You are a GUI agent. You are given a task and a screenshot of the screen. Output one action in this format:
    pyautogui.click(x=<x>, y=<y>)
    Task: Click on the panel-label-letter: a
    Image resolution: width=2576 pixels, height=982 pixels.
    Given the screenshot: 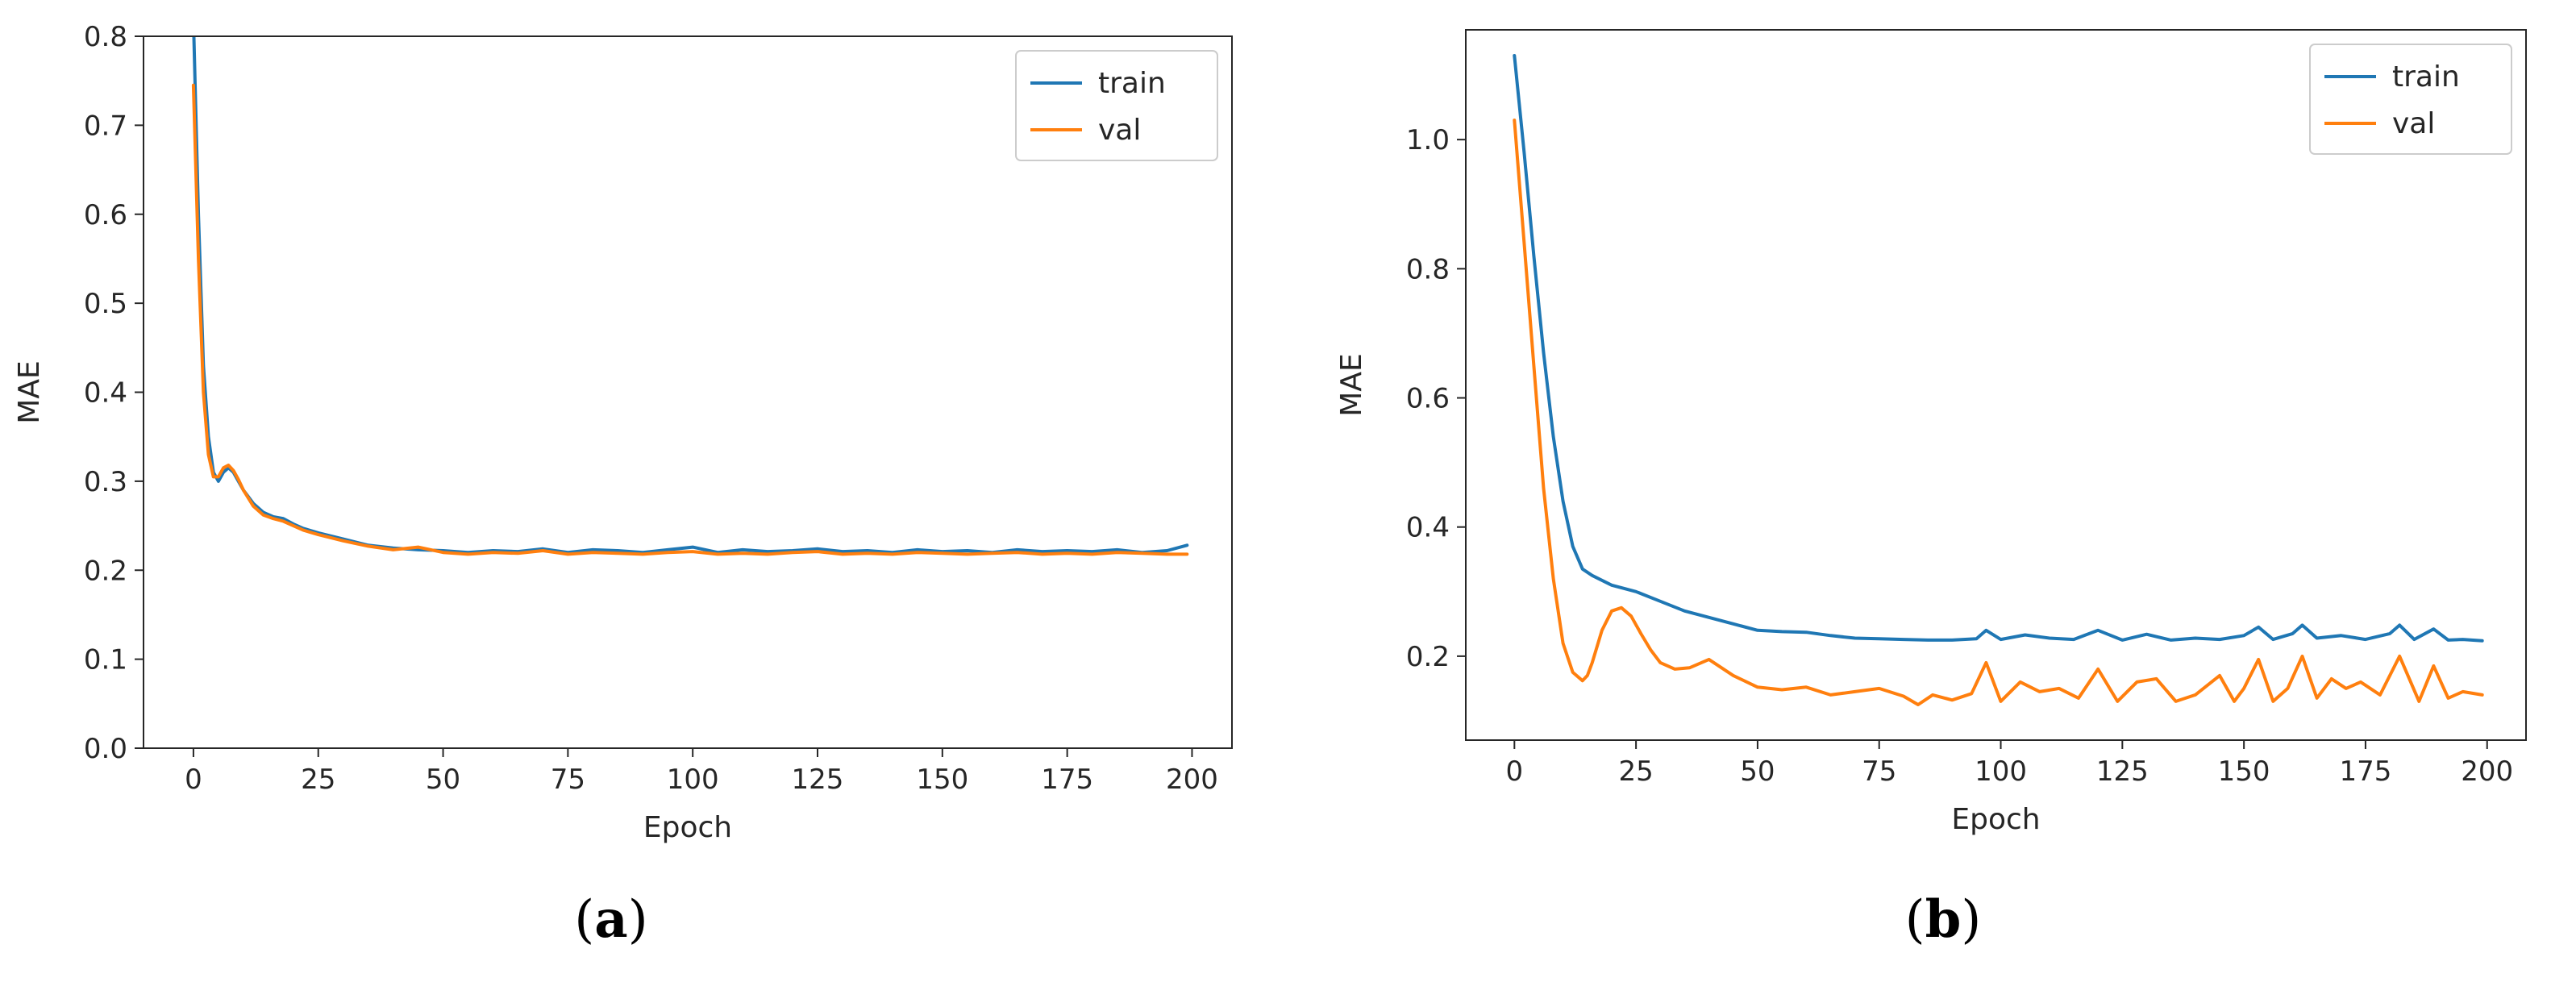 What is the action you would take?
    pyautogui.click(x=610, y=920)
    